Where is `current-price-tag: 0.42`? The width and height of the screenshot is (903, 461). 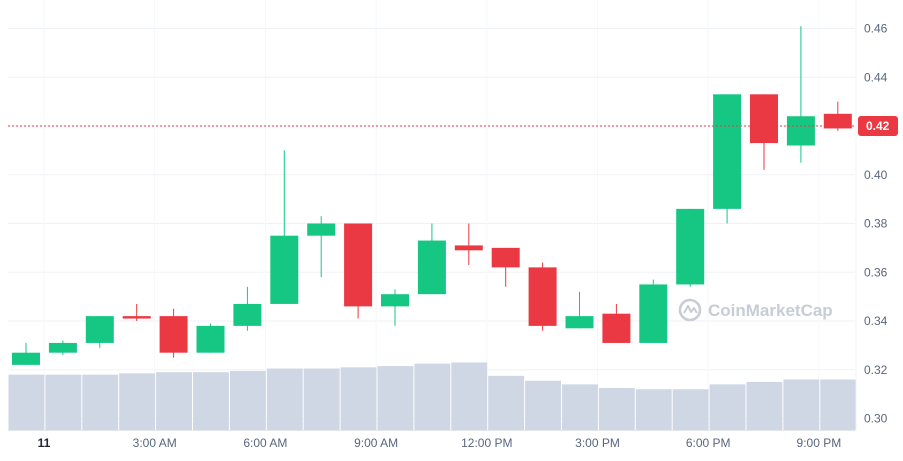
current-price-tag: 0.42 is located at coordinates (878, 126).